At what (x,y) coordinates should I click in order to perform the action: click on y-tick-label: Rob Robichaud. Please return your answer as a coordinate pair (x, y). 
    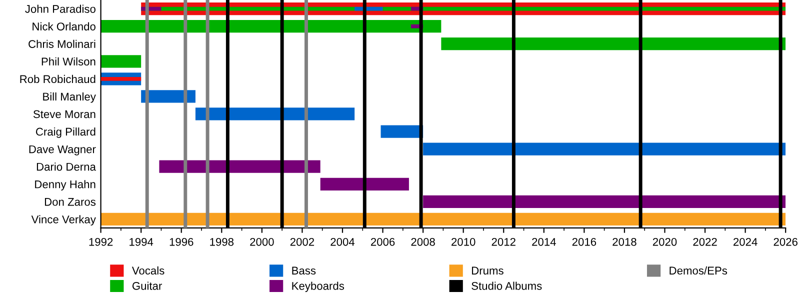
    Looking at the image, I should click on (58, 79).